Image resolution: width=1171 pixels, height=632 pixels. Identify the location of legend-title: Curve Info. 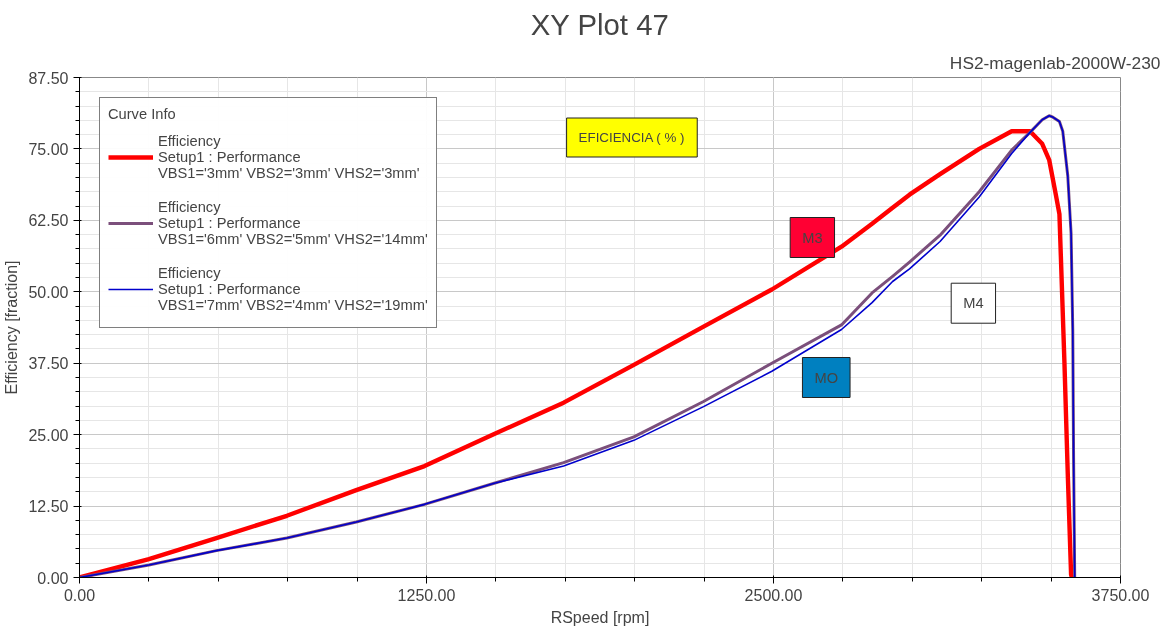
(142, 114).